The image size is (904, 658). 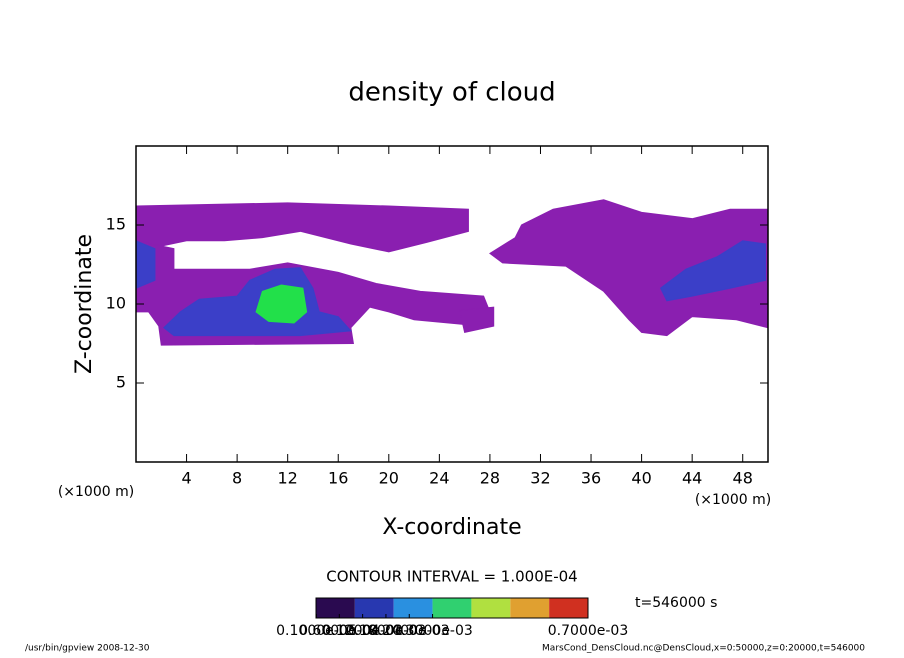 I want to click on x-axis-label: X-coordinate, so click(x=451, y=527).